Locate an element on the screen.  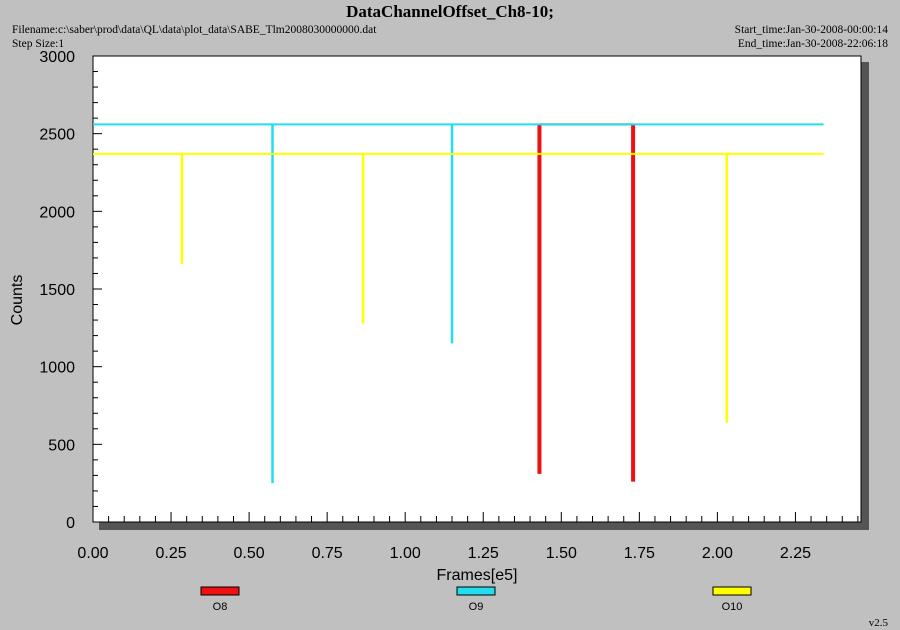
x-tick-label: 1.25 is located at coordinates (483, 553).